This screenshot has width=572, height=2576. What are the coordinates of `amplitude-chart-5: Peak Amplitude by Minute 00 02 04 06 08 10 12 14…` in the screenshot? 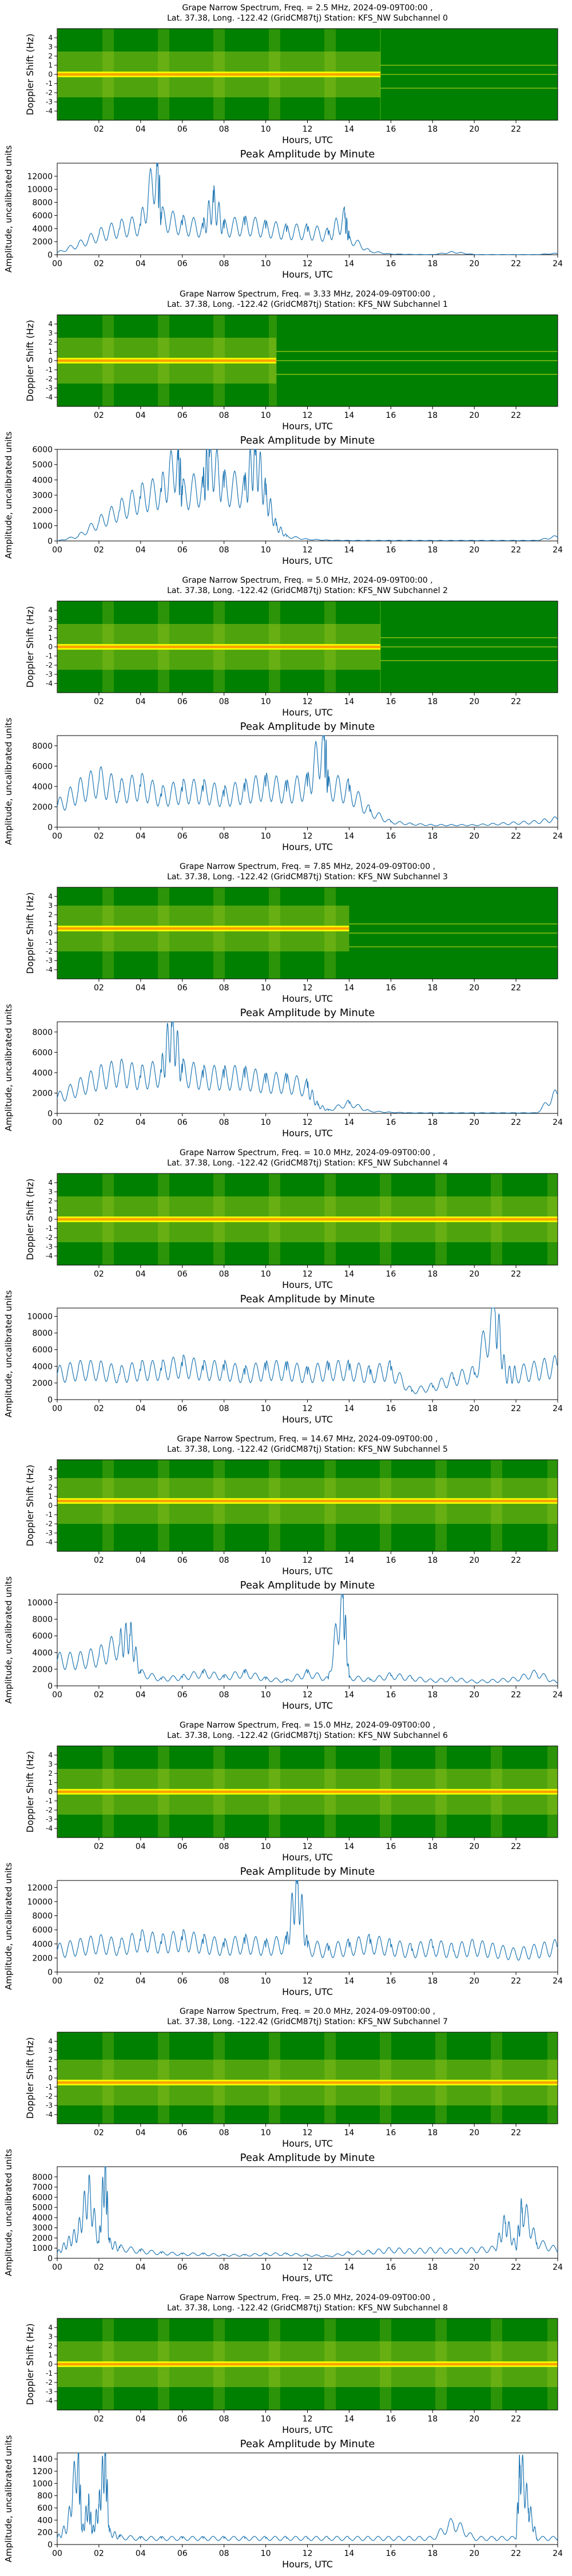 It's located at (283, 1644).